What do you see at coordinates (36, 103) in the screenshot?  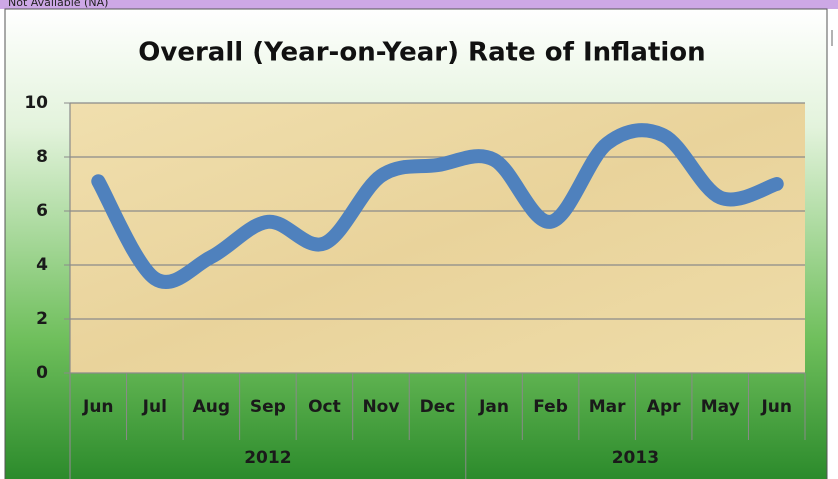 I see `y-tick-label: 10` at bounding box center [36, 103].